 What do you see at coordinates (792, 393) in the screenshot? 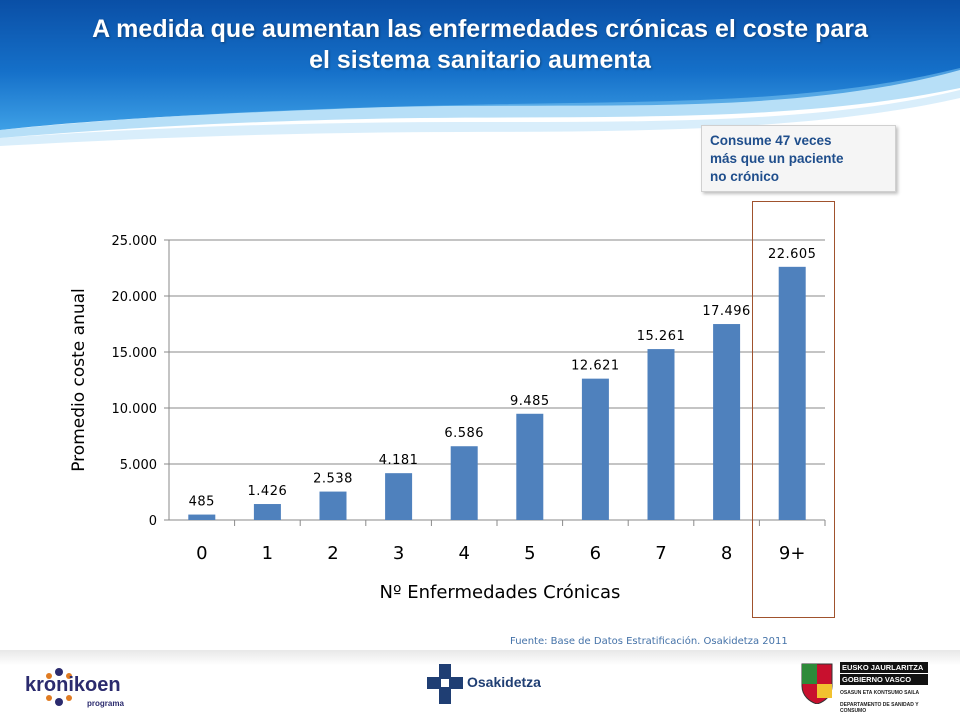
I see `bar-9+` at bounding box center [792, 393].